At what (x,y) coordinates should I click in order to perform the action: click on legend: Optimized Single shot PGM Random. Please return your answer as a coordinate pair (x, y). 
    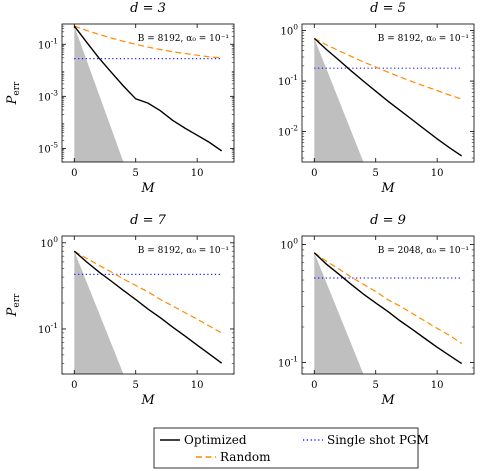
    Looking at the image, I should click on (291, 448).